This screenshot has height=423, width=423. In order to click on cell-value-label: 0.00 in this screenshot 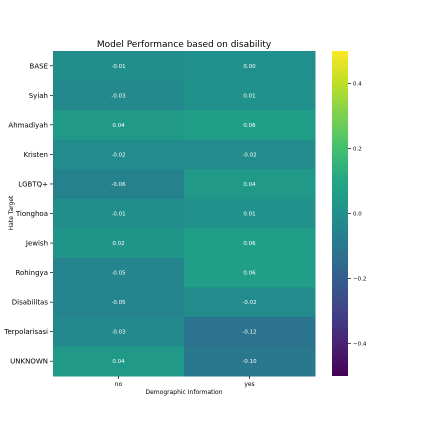, I will do `click(249, 67)`.